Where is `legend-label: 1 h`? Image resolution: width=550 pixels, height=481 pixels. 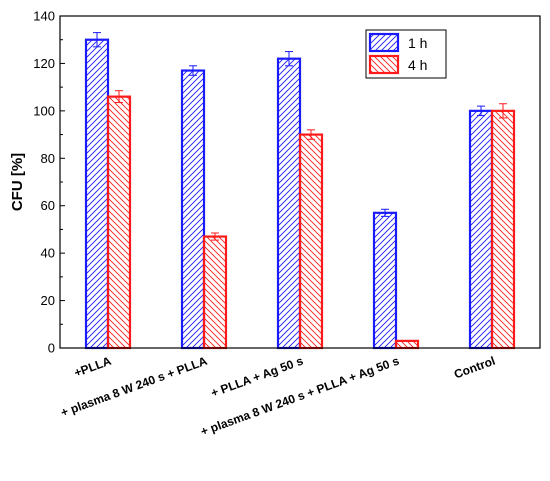
legend-label: 1 h is located at coordinates (417, 43).